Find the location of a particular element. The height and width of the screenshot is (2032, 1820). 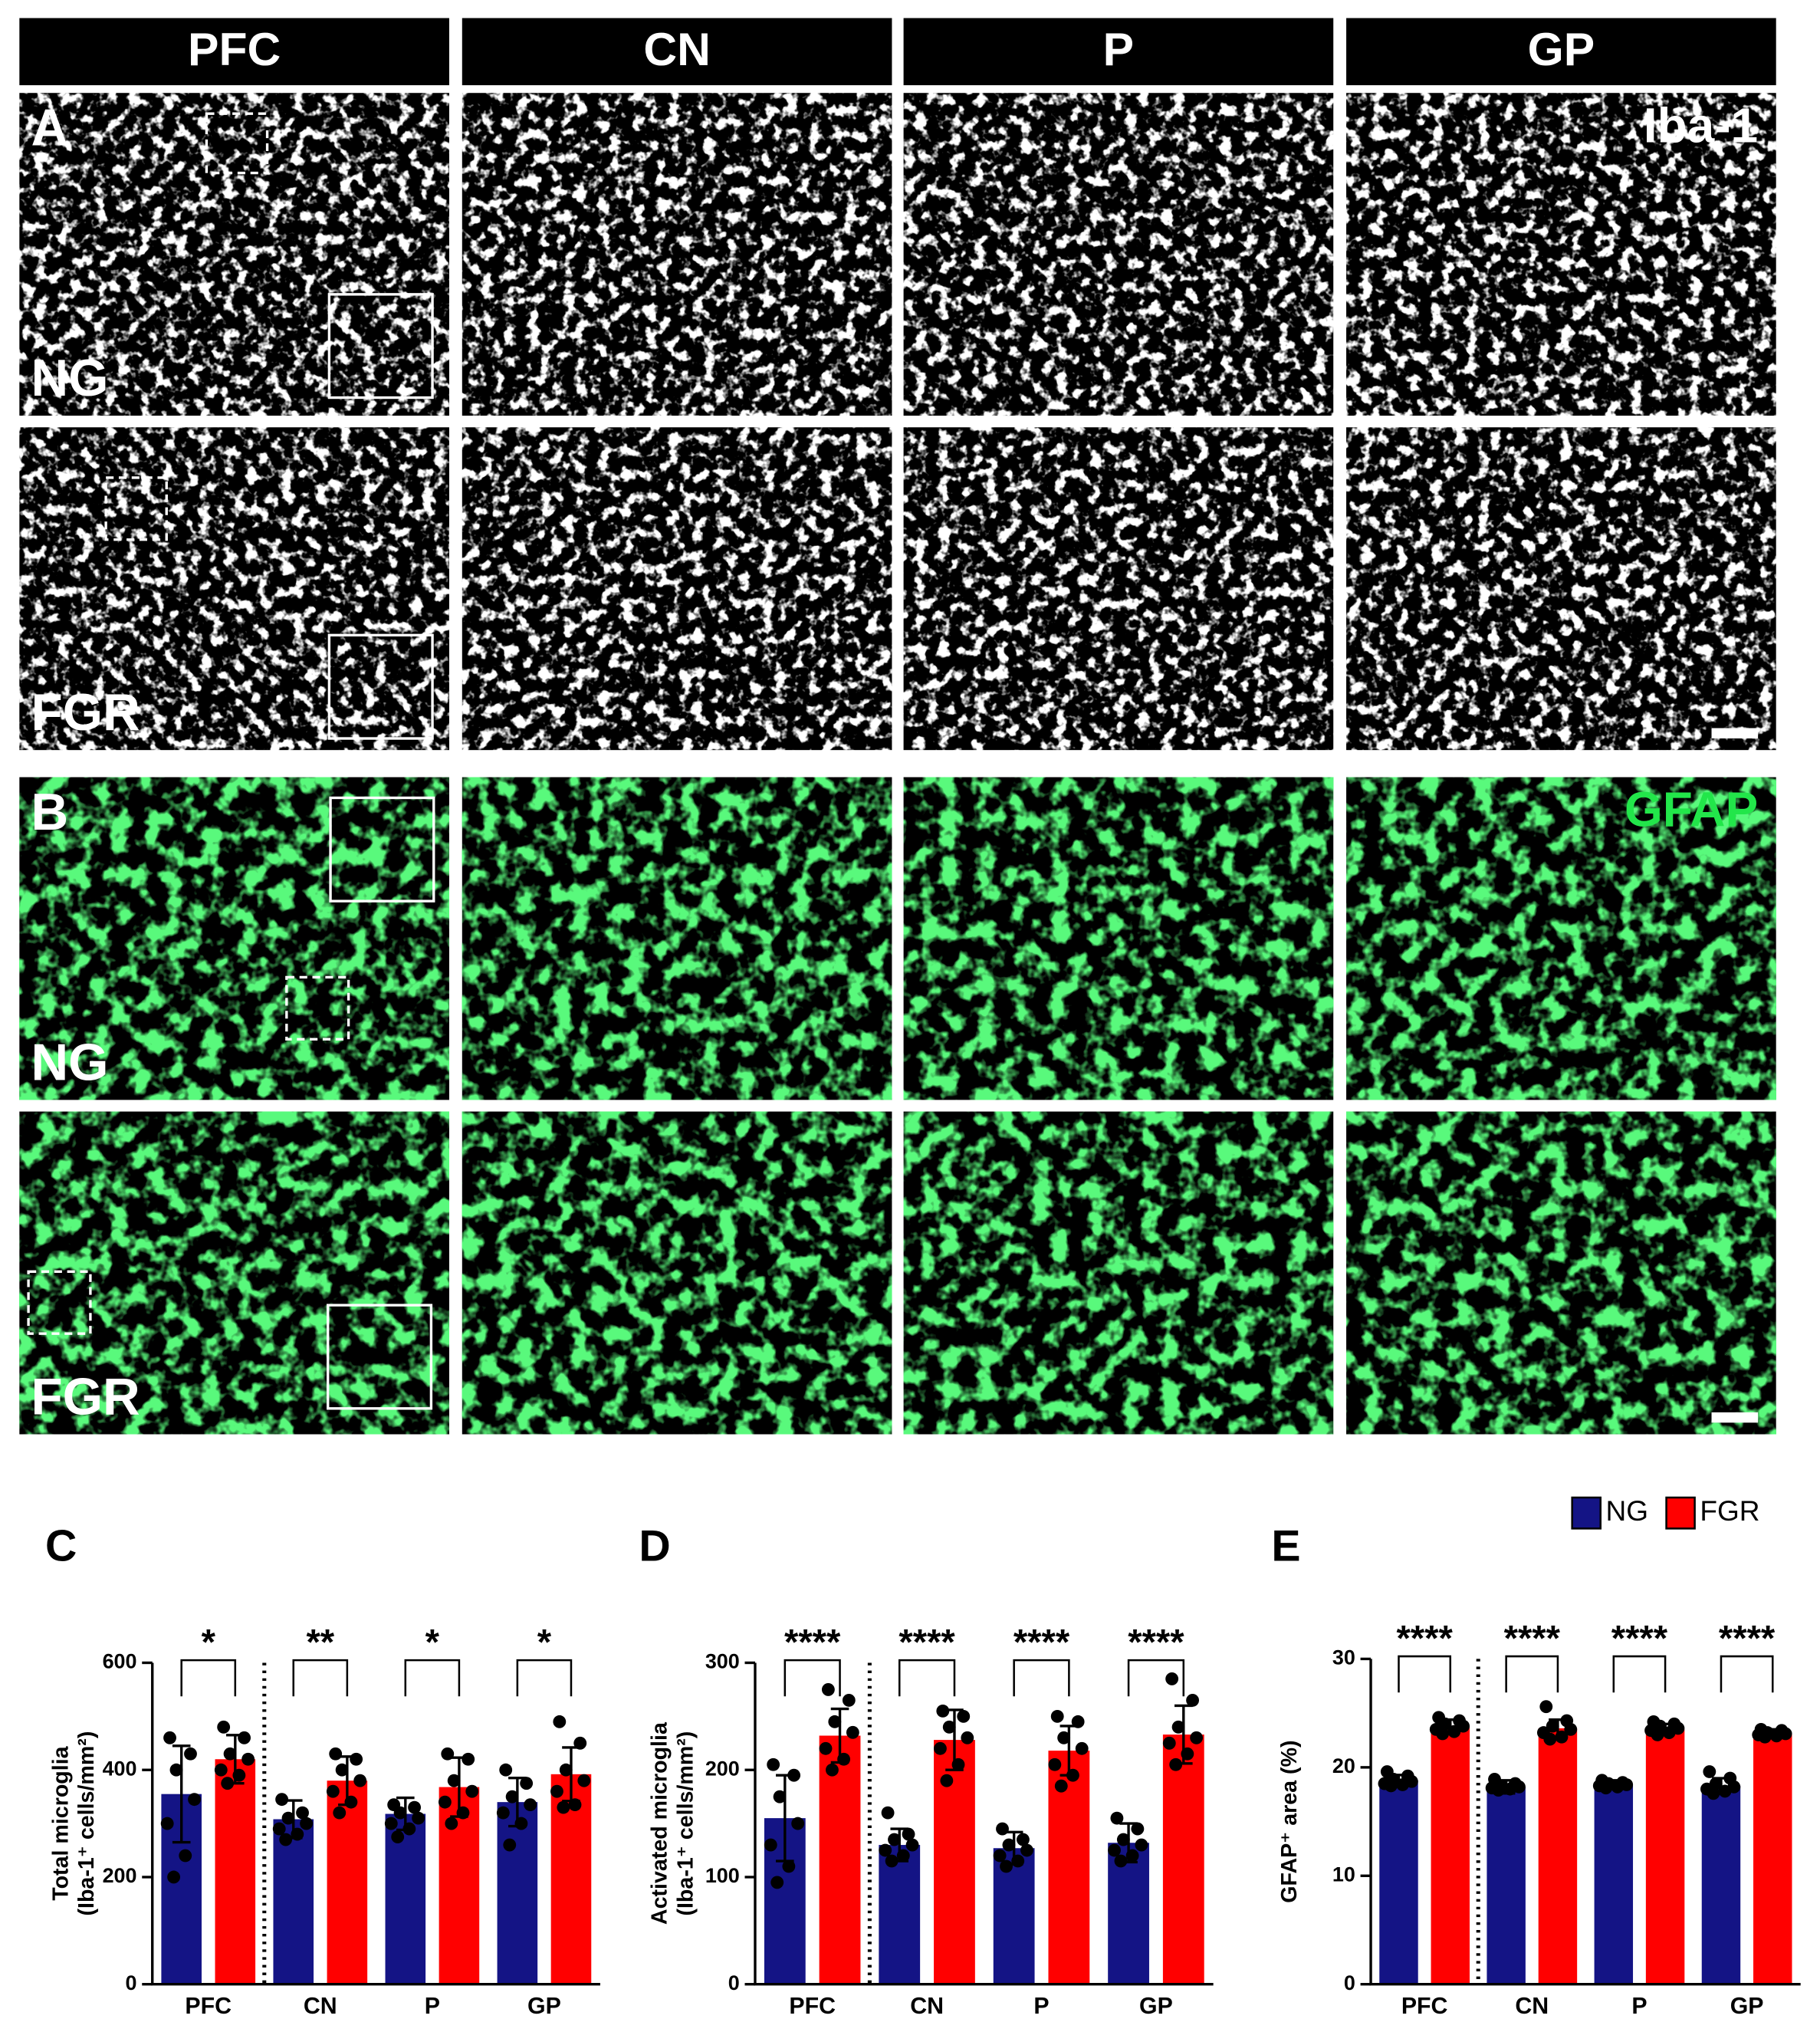

panel-label: E is located at coordinates (1285, 1545).